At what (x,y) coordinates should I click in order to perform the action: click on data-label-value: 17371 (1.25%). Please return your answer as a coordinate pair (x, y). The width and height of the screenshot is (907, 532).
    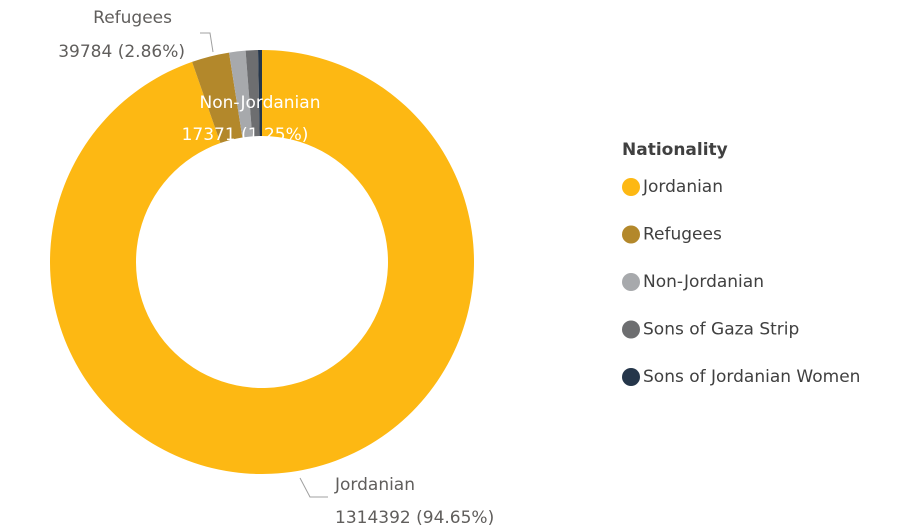
    Looking at the image, I should click on (245, 135).